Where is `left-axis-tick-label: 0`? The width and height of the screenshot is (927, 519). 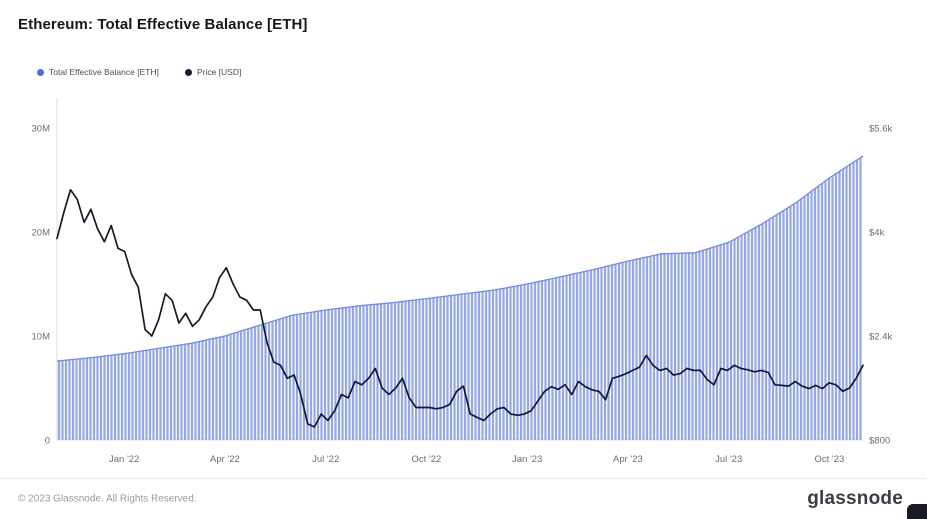 left-axis-tick-label: 0 is located at coordinates (47, 441).